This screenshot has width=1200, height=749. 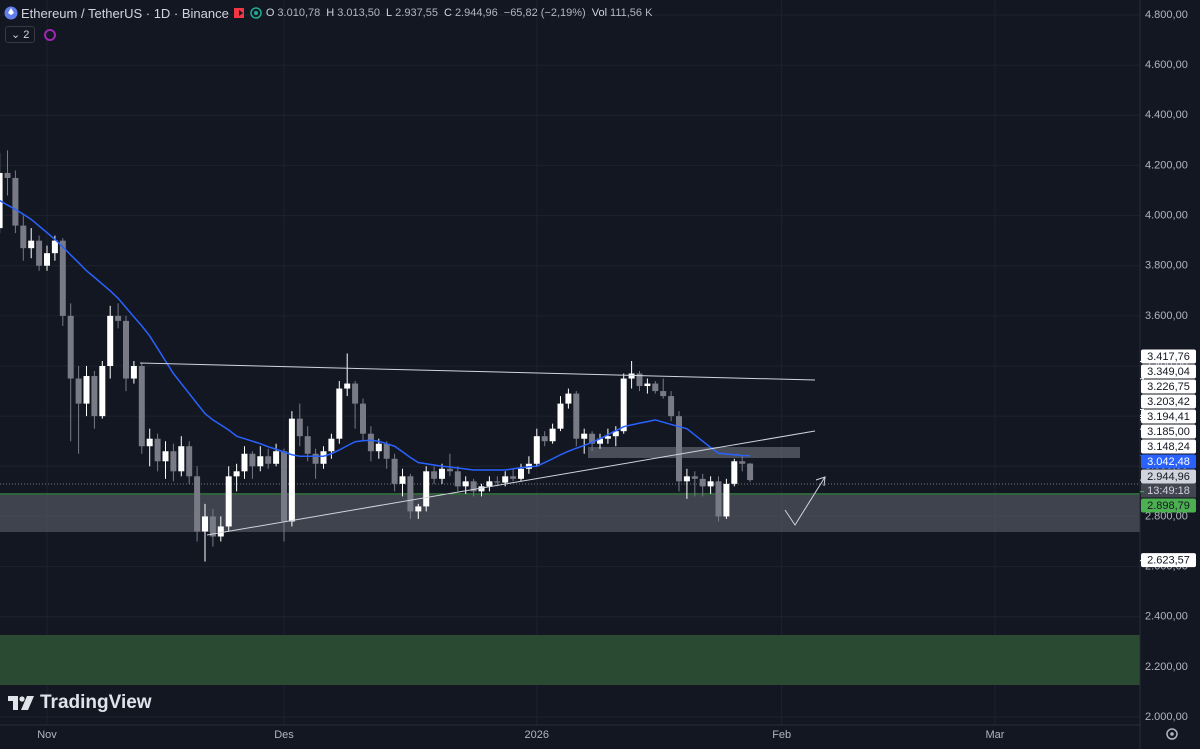 I want to click on x-tick-label: Mar, so click(x=995, y=735).